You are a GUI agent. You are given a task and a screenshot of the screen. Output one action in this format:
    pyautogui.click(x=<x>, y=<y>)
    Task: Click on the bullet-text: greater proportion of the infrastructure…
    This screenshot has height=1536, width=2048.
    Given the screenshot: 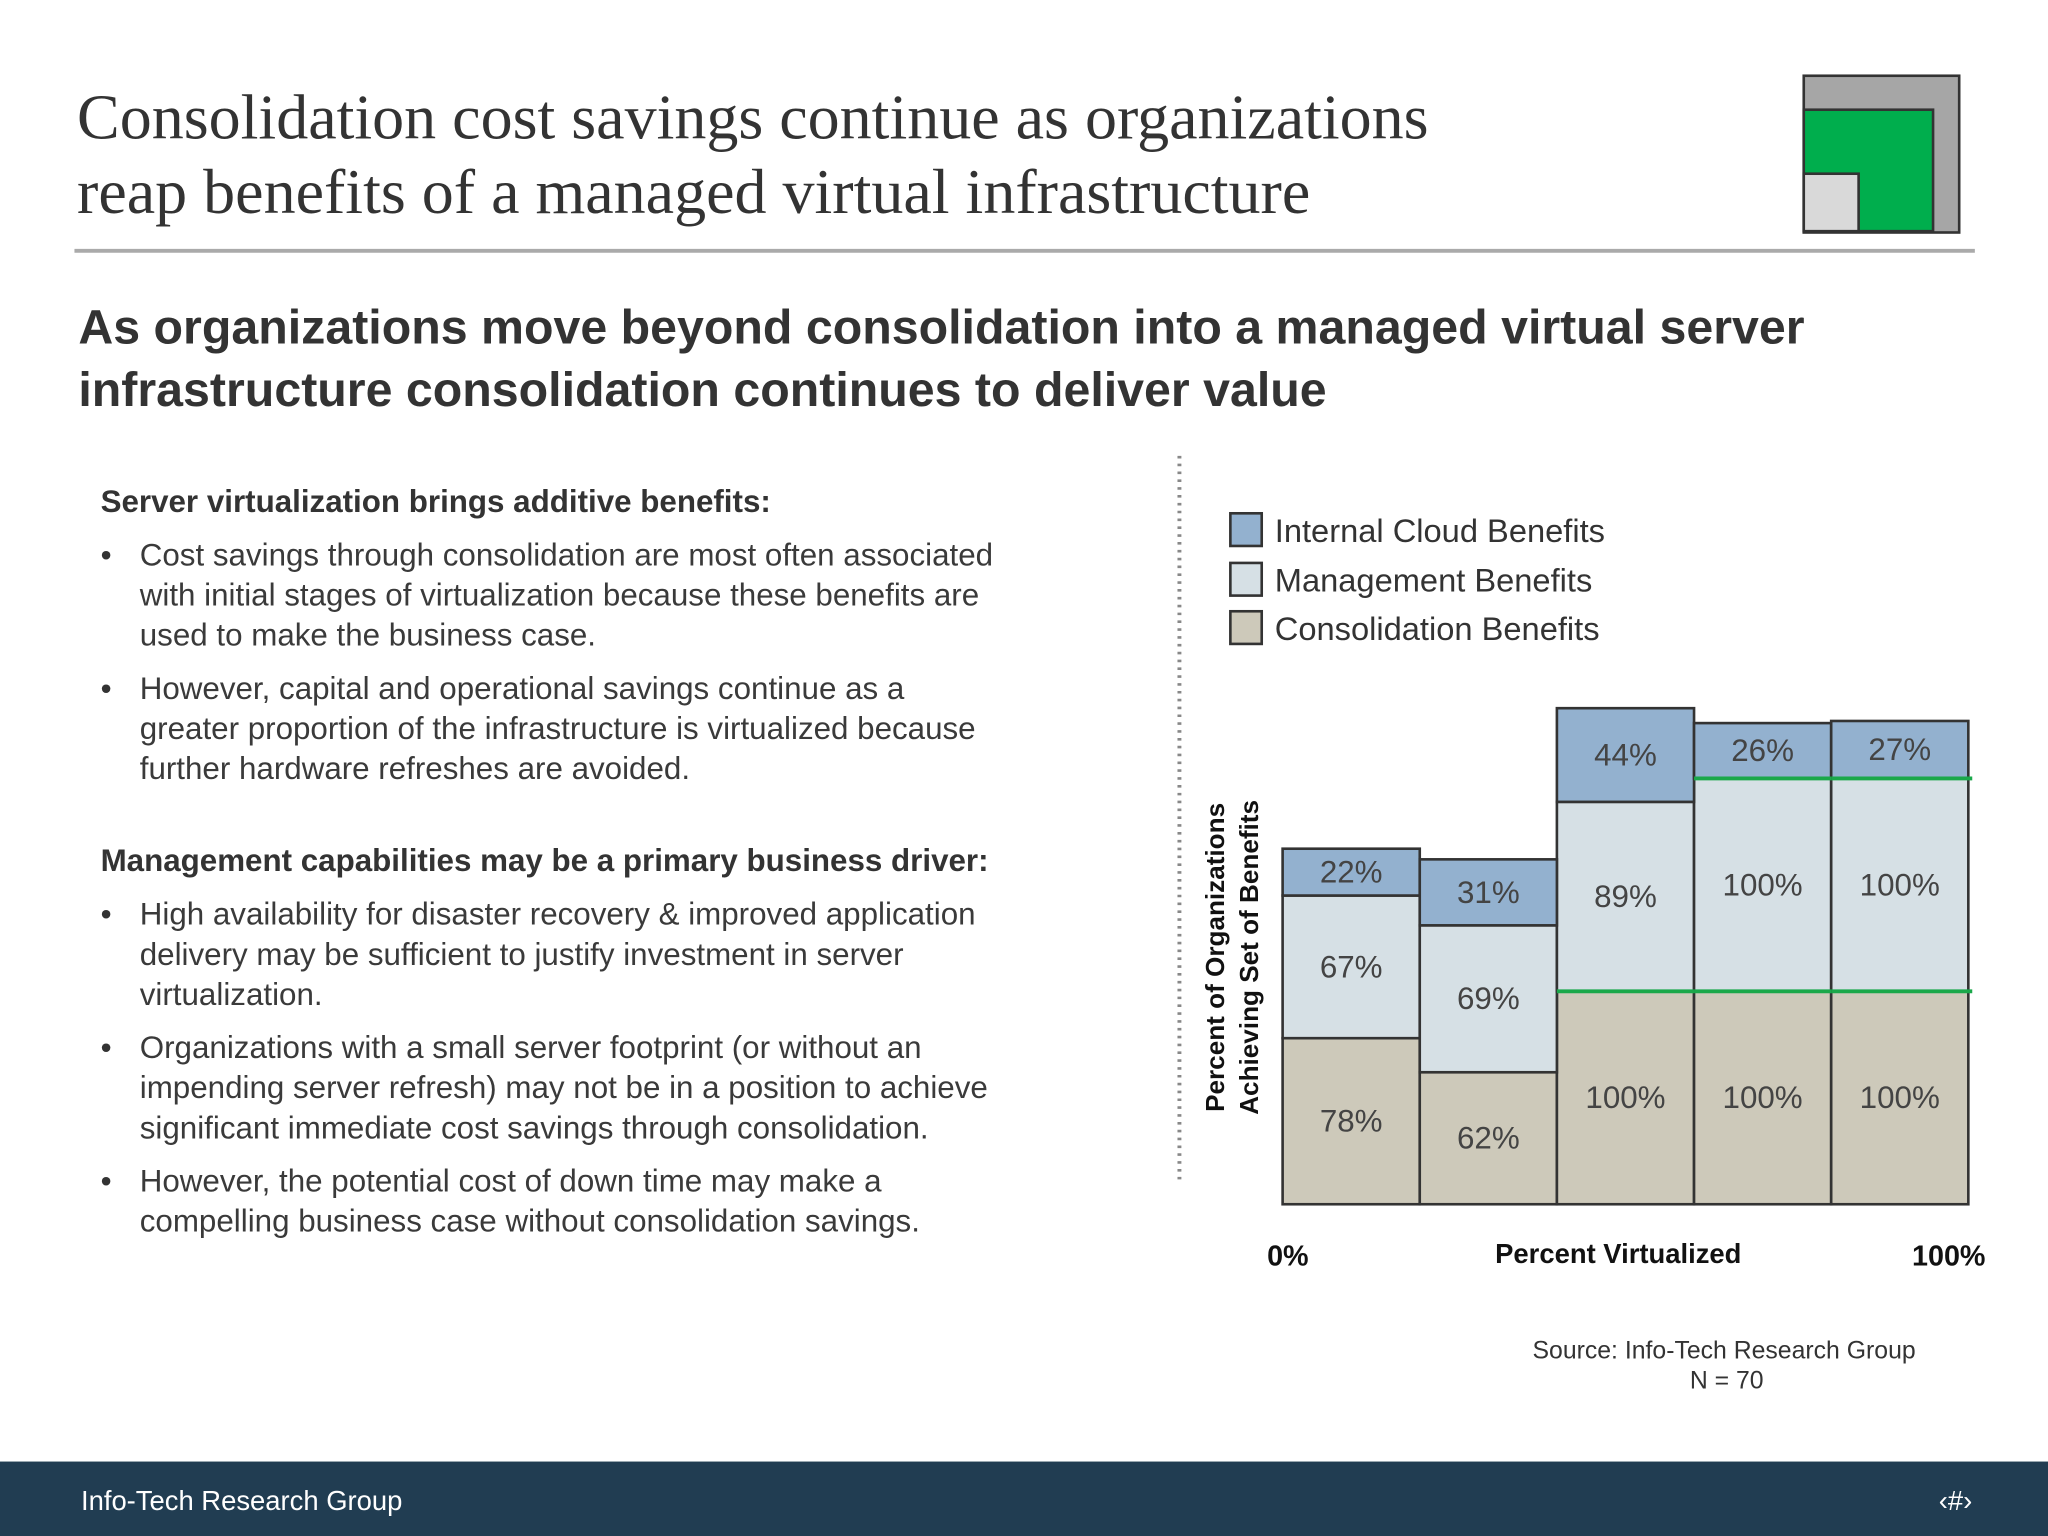 What is the action you would take?
    pyautogui.click(x=558, y=728)
    